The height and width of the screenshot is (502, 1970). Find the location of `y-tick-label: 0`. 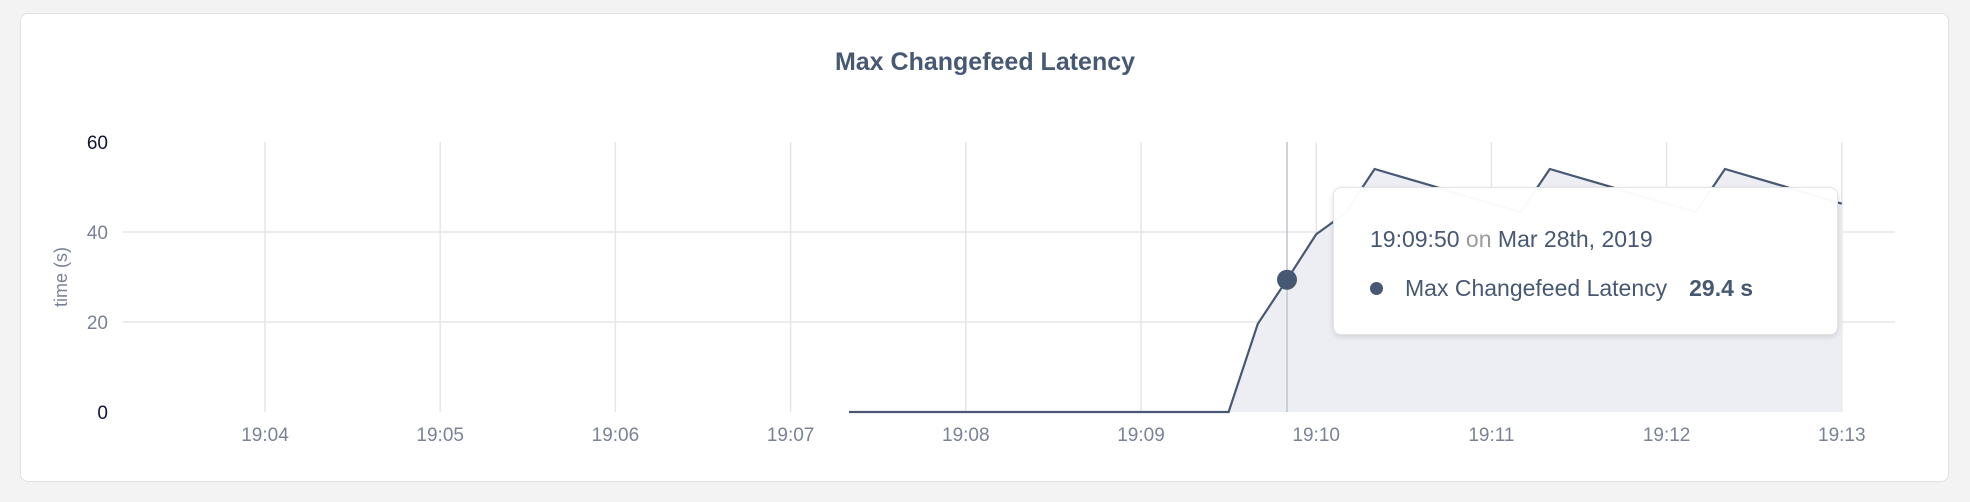

y-tick-label: 0 is located at coordinates (102, 413).